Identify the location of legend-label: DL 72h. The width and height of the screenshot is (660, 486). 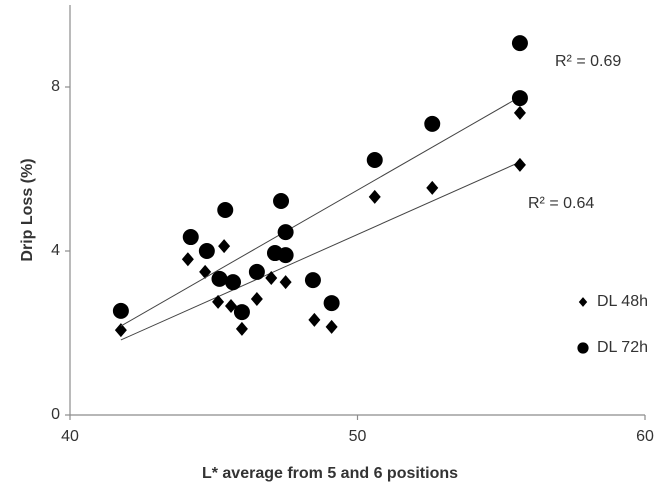
(622, 347).